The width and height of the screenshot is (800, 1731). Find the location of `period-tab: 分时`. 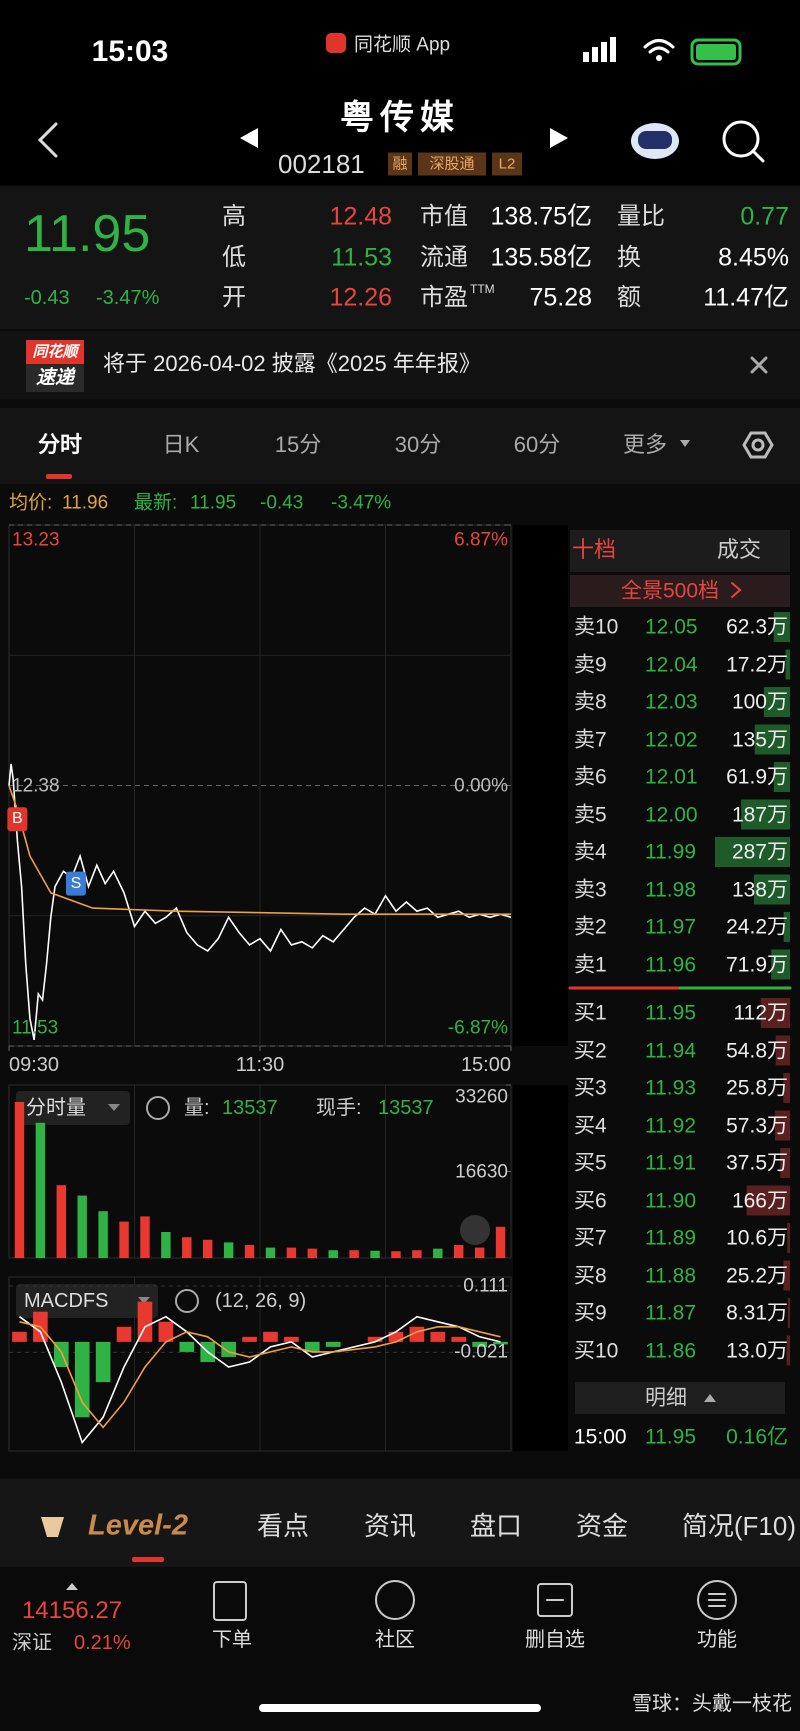

period-tab: 分时 is located at coordinates (60, 444).